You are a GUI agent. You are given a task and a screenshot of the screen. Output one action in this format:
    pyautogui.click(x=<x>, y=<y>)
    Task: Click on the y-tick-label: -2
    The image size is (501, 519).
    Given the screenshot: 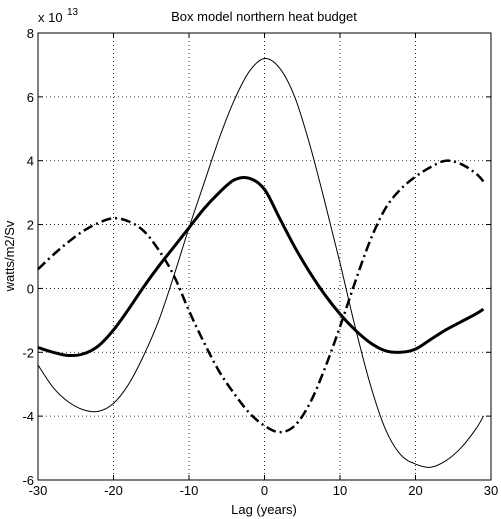 What is the action you would take?
    pyautogui.click(x=28, y=352)
    